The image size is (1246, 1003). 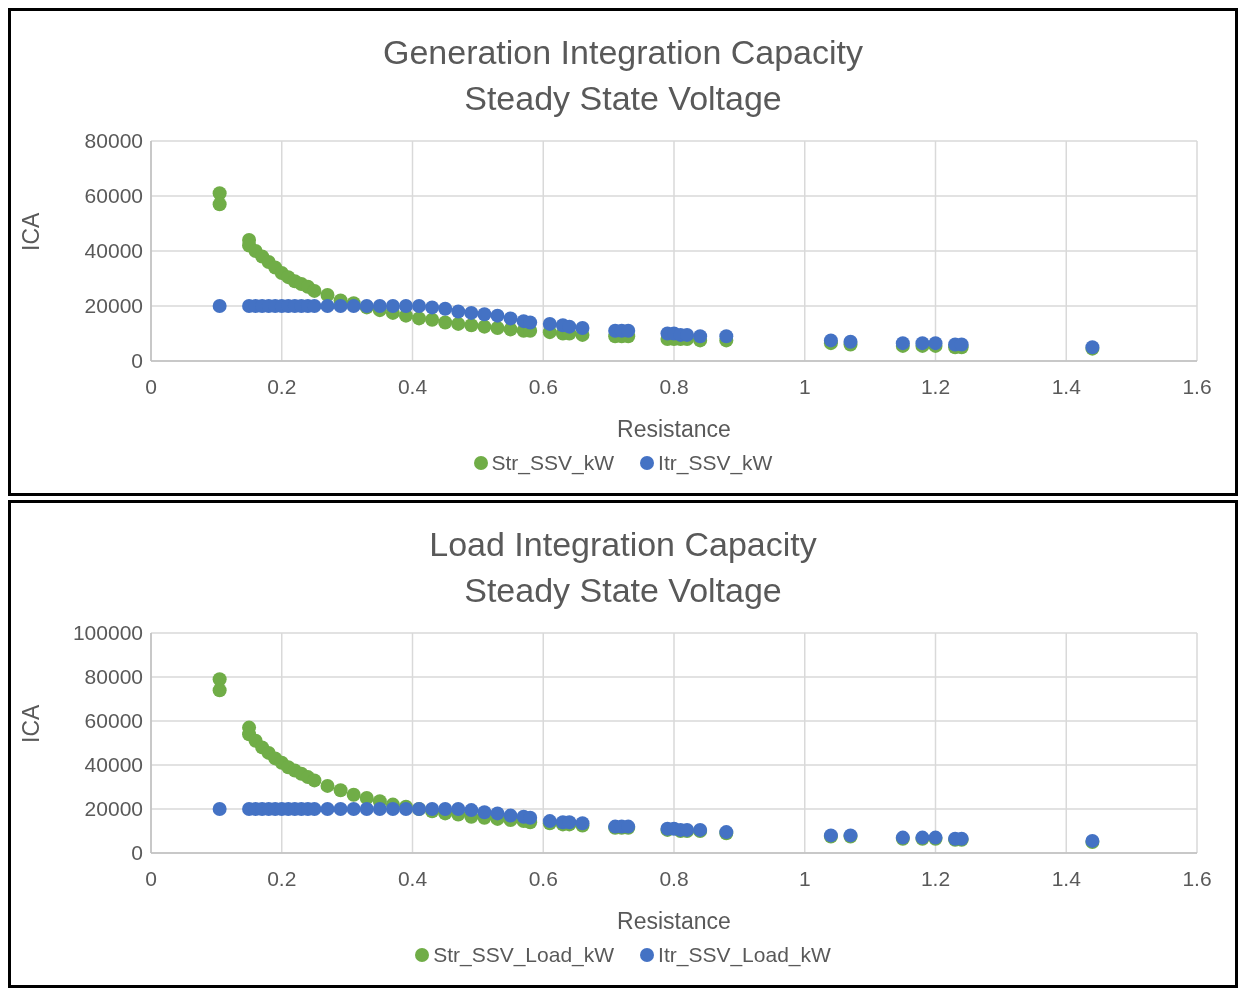 What do you see at coordinates (623, 567) in the screenshot?
I see `chart-title: Load Integration Capacity Steady State Voltage` at bounding box center [623, 567].